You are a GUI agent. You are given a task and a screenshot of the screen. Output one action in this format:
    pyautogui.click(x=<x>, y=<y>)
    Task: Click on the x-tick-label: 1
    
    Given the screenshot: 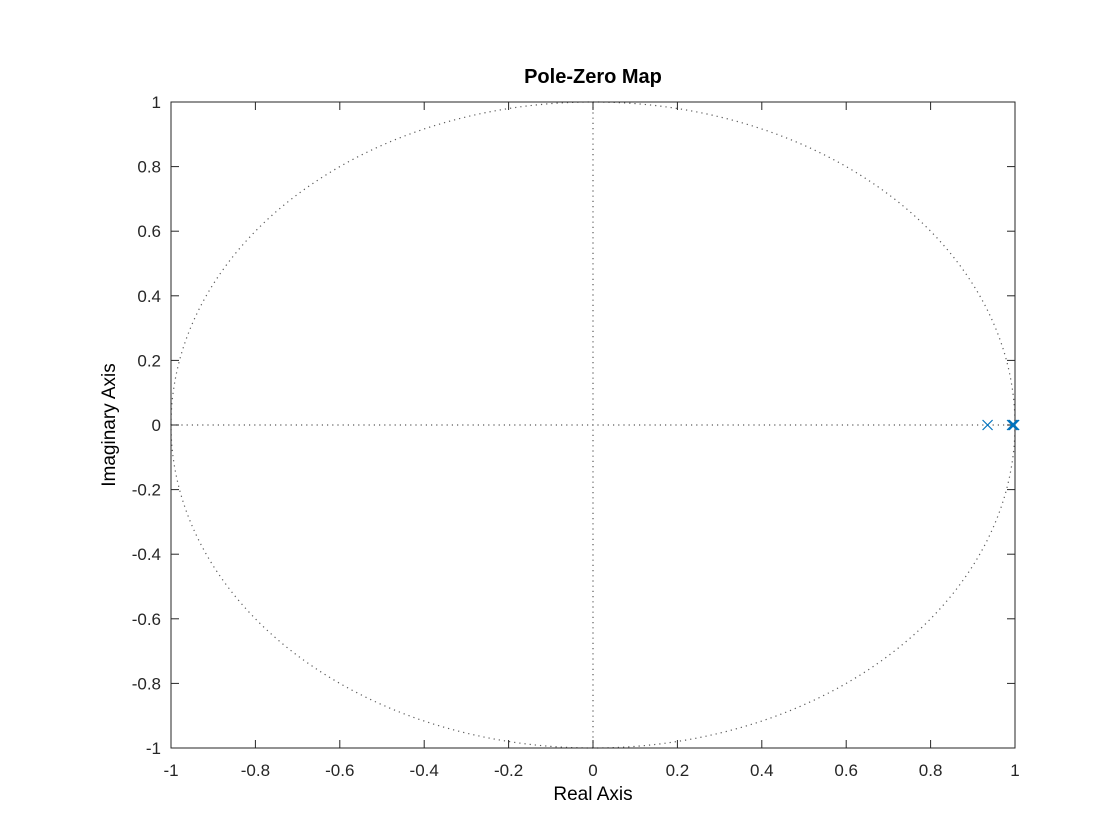 What is the action you would take?
    pyautogui.click(x=1014, y=770)
    